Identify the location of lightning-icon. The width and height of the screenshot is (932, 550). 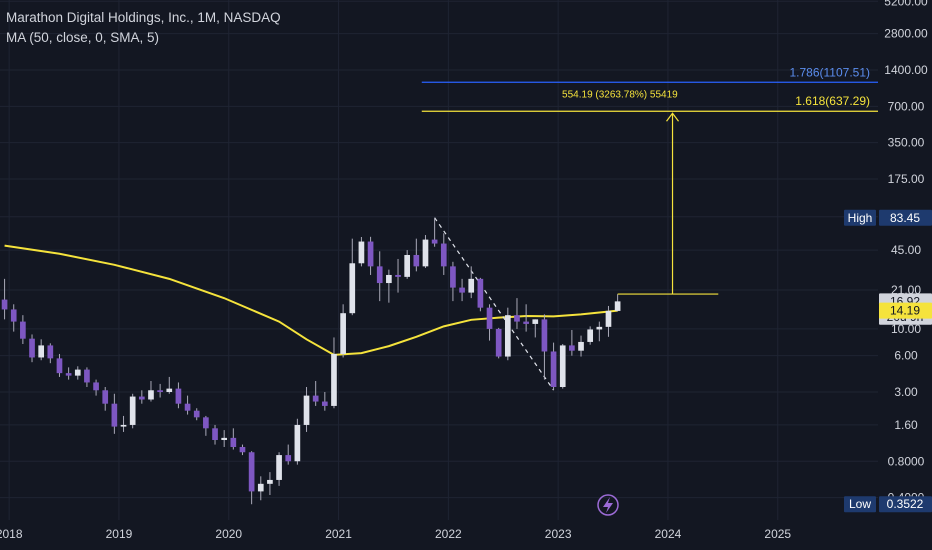
(608, 505).